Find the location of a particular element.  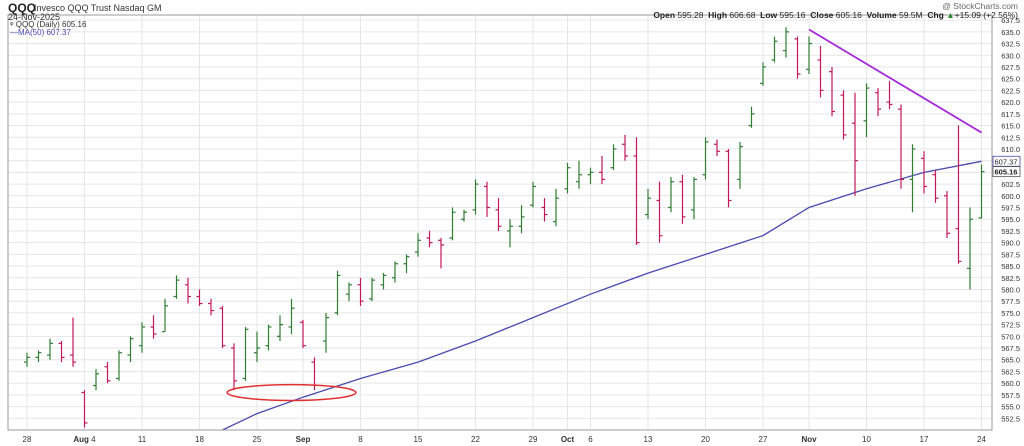

y-tick-label: 572.5 is located at coordinates (1010, 325).